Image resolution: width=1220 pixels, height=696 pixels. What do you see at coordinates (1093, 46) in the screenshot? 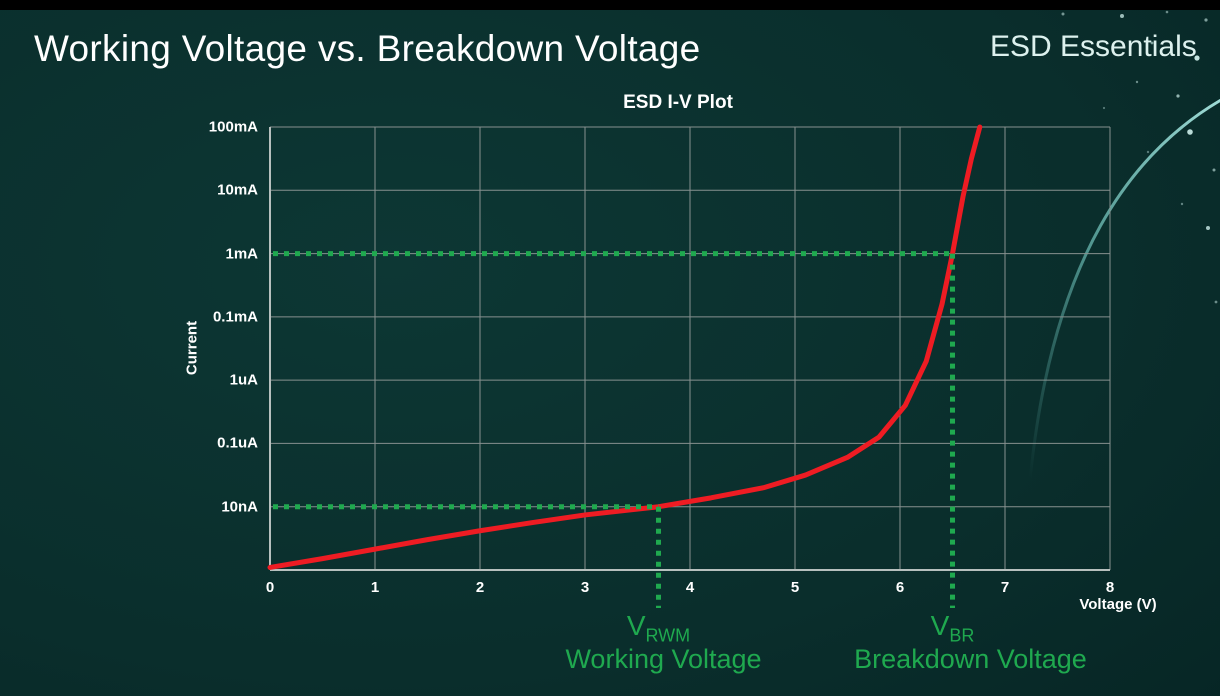
I see `brand-text: ESD Essentials` at bounding box center [1093, 46].